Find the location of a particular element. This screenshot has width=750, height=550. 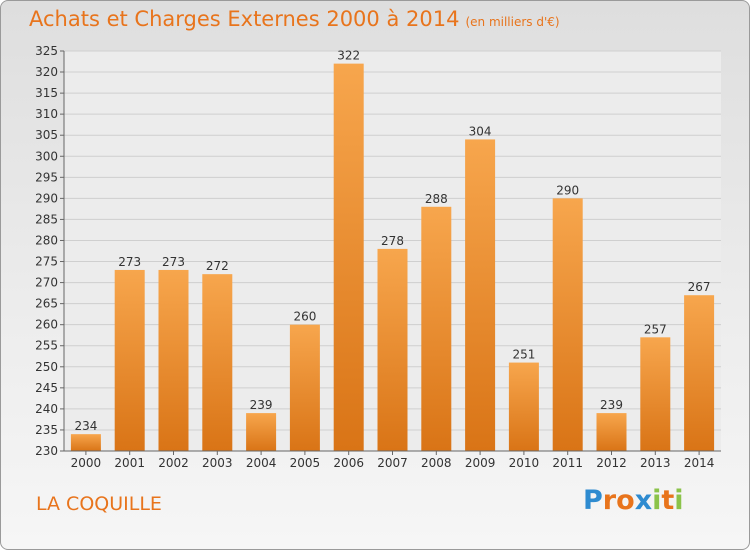

bar-value-label: 278 is located at coordinates (392, 241).